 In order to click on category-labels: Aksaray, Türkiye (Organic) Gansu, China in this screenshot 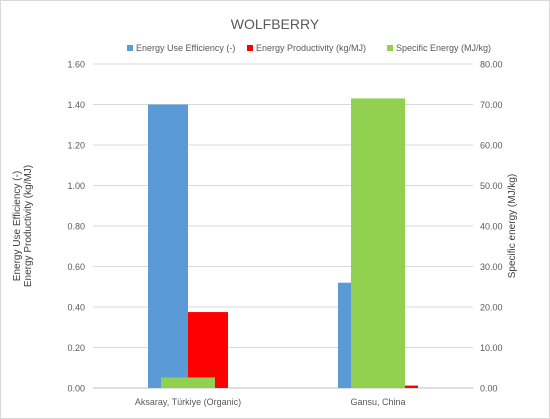, I will do `click(270, 402)`.